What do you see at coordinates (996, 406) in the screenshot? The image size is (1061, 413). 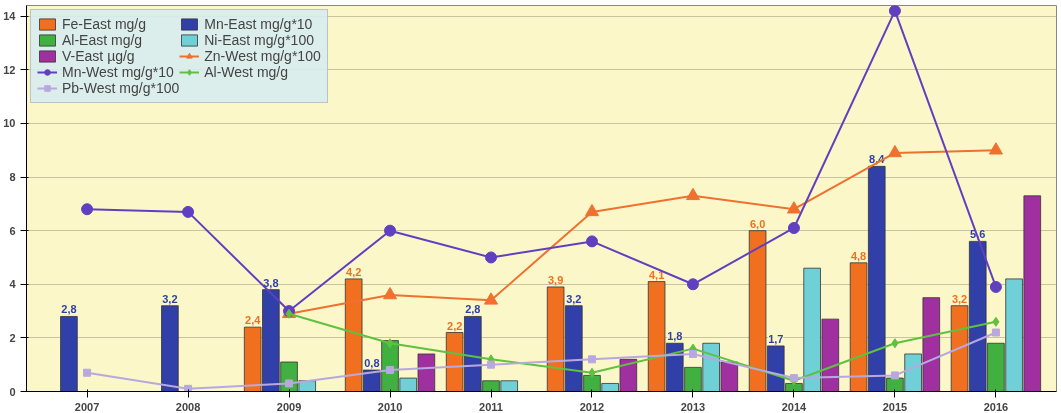 I see `x-tick-label: 2016` at bounding box center [996, 406].